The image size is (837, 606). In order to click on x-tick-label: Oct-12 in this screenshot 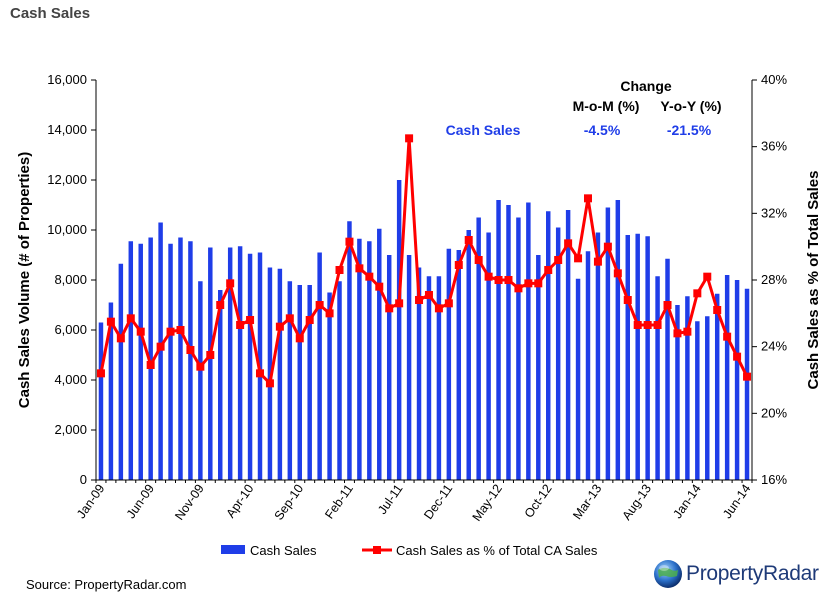, I will do `click(538, 501)`.